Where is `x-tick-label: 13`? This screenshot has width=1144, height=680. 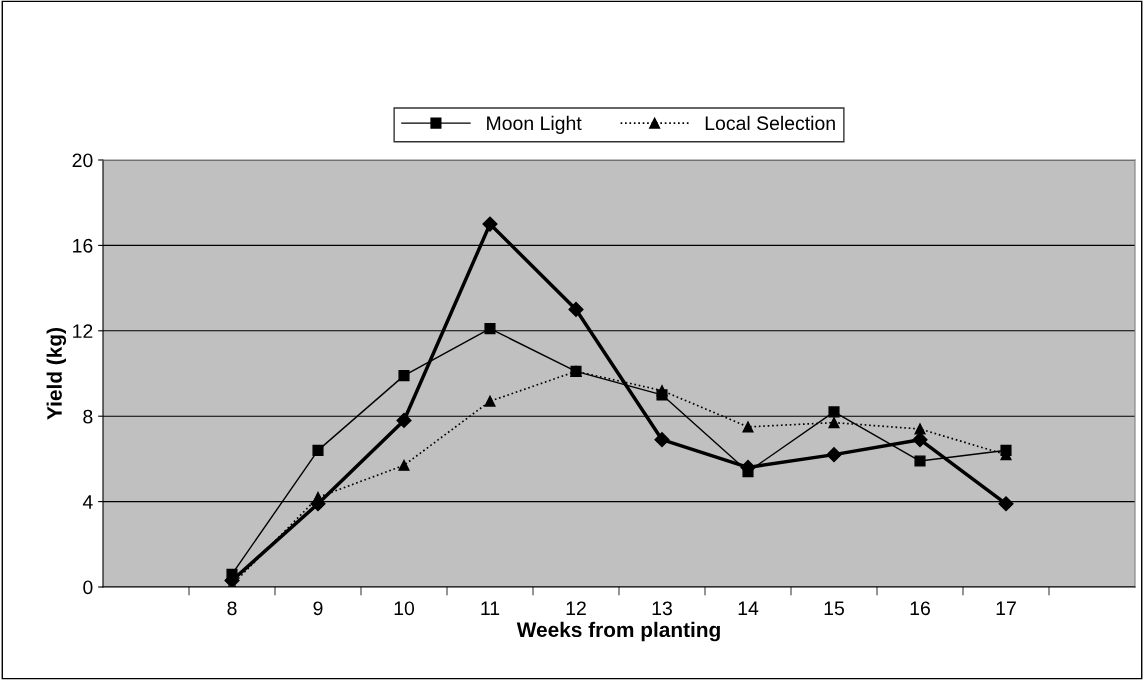
x-tick-label: 13 is located at coordinates (662, 608).